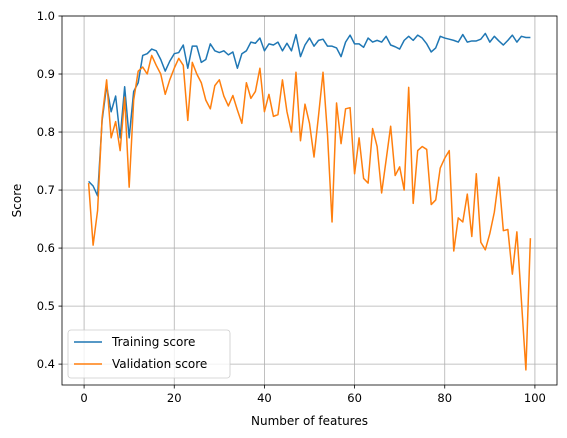  What do you see at coordinates (264, 398) in the screenshot?
I see `x-tick-label: 40` at bounding box center [264, 398].